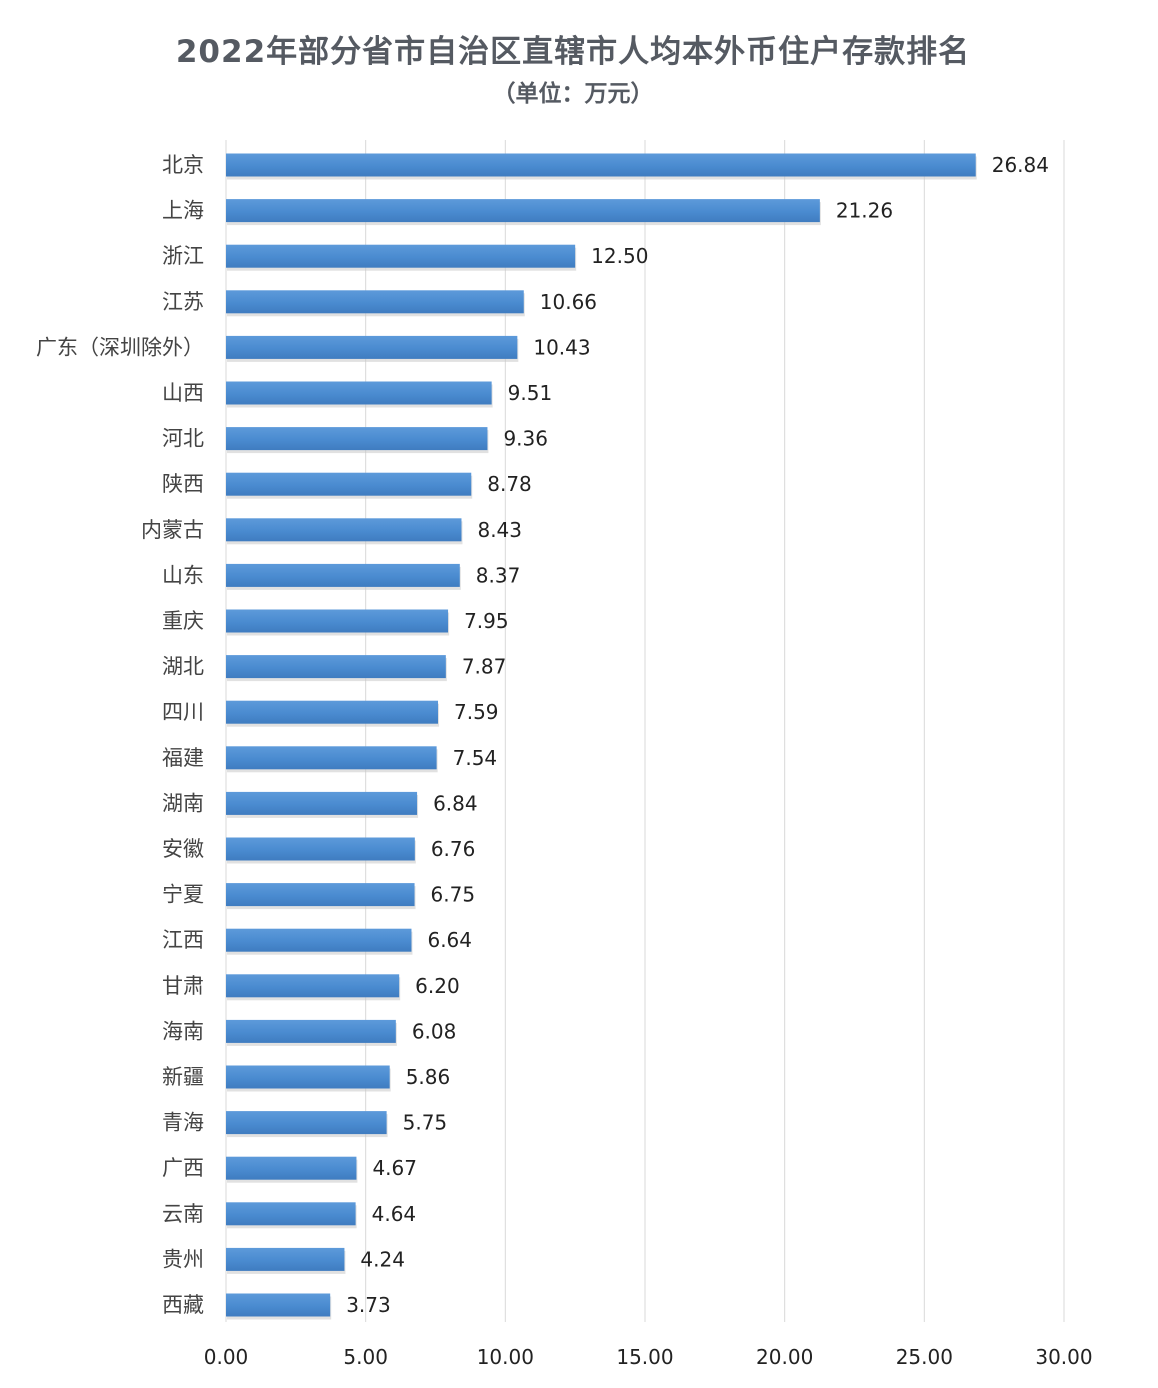 This screenshot has width=1158, height=1388. Describe the element at coordinates (183, 758) in the screenshot. I see `category-label: 福建` at that location.